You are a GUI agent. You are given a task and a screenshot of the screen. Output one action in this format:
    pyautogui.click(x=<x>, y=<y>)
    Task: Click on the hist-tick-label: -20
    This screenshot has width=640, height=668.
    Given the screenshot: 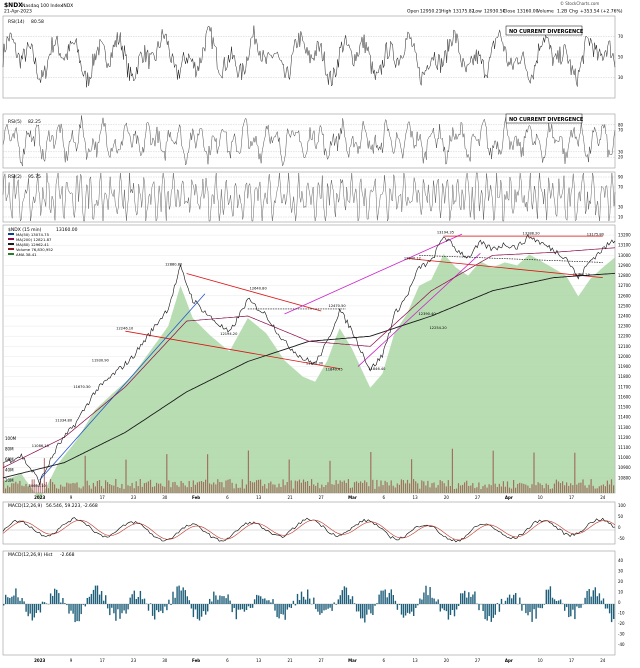 What is the action you would take?
    pyautogui.click(x=621, y=623)
    